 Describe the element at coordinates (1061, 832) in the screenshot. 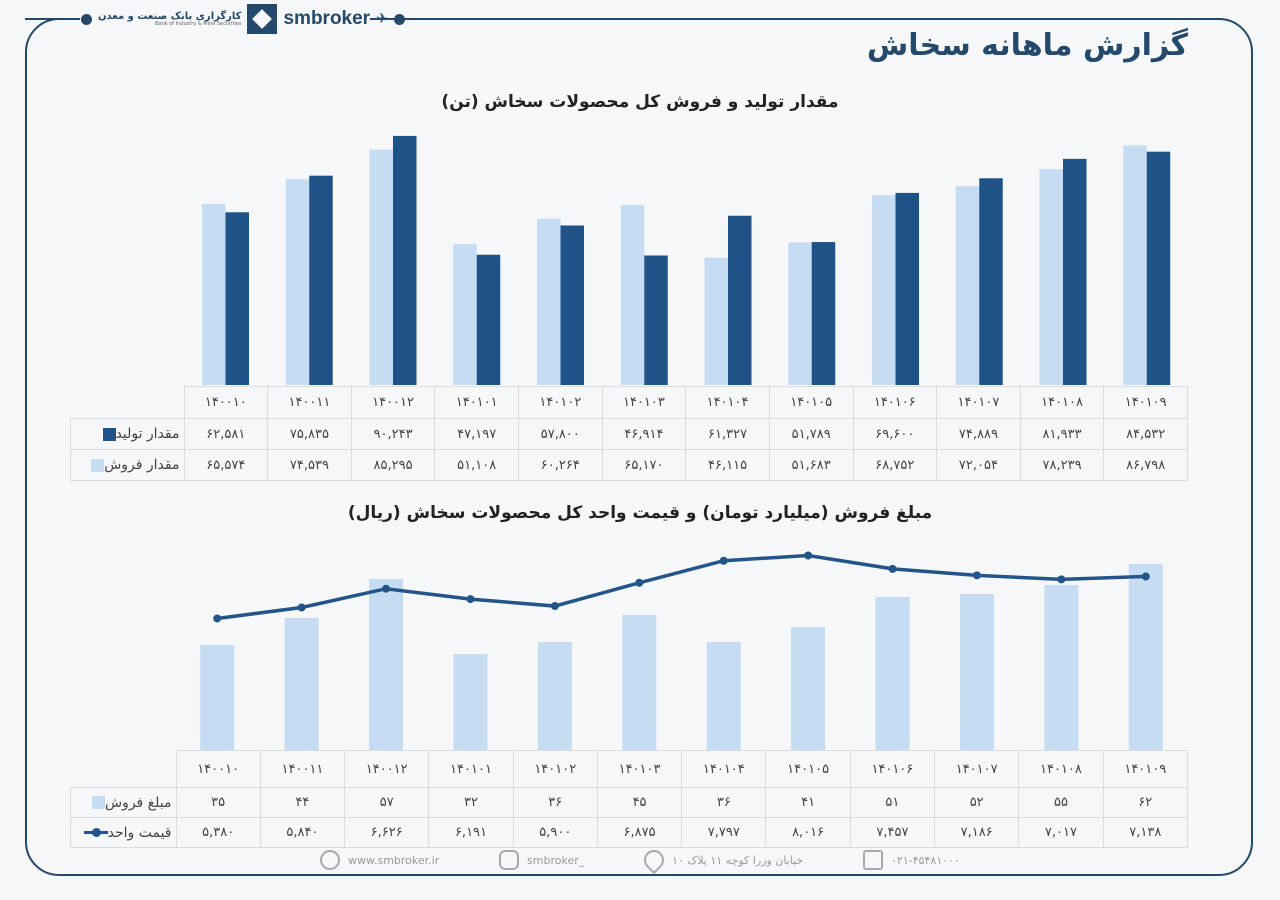

I see `data-cell: ۷,۰۱۷` at that location.